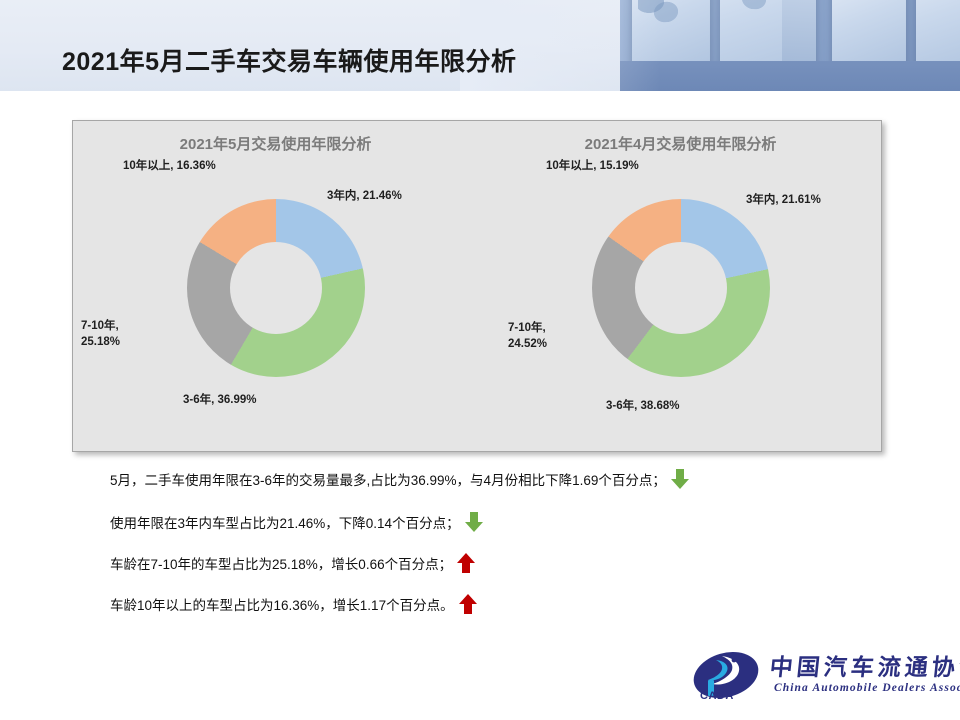  Describe the element at coordinates (289, 62) in the screenshot. I see `page-title: 2021年5月二手车交易车辆使用年限分析` at that location.